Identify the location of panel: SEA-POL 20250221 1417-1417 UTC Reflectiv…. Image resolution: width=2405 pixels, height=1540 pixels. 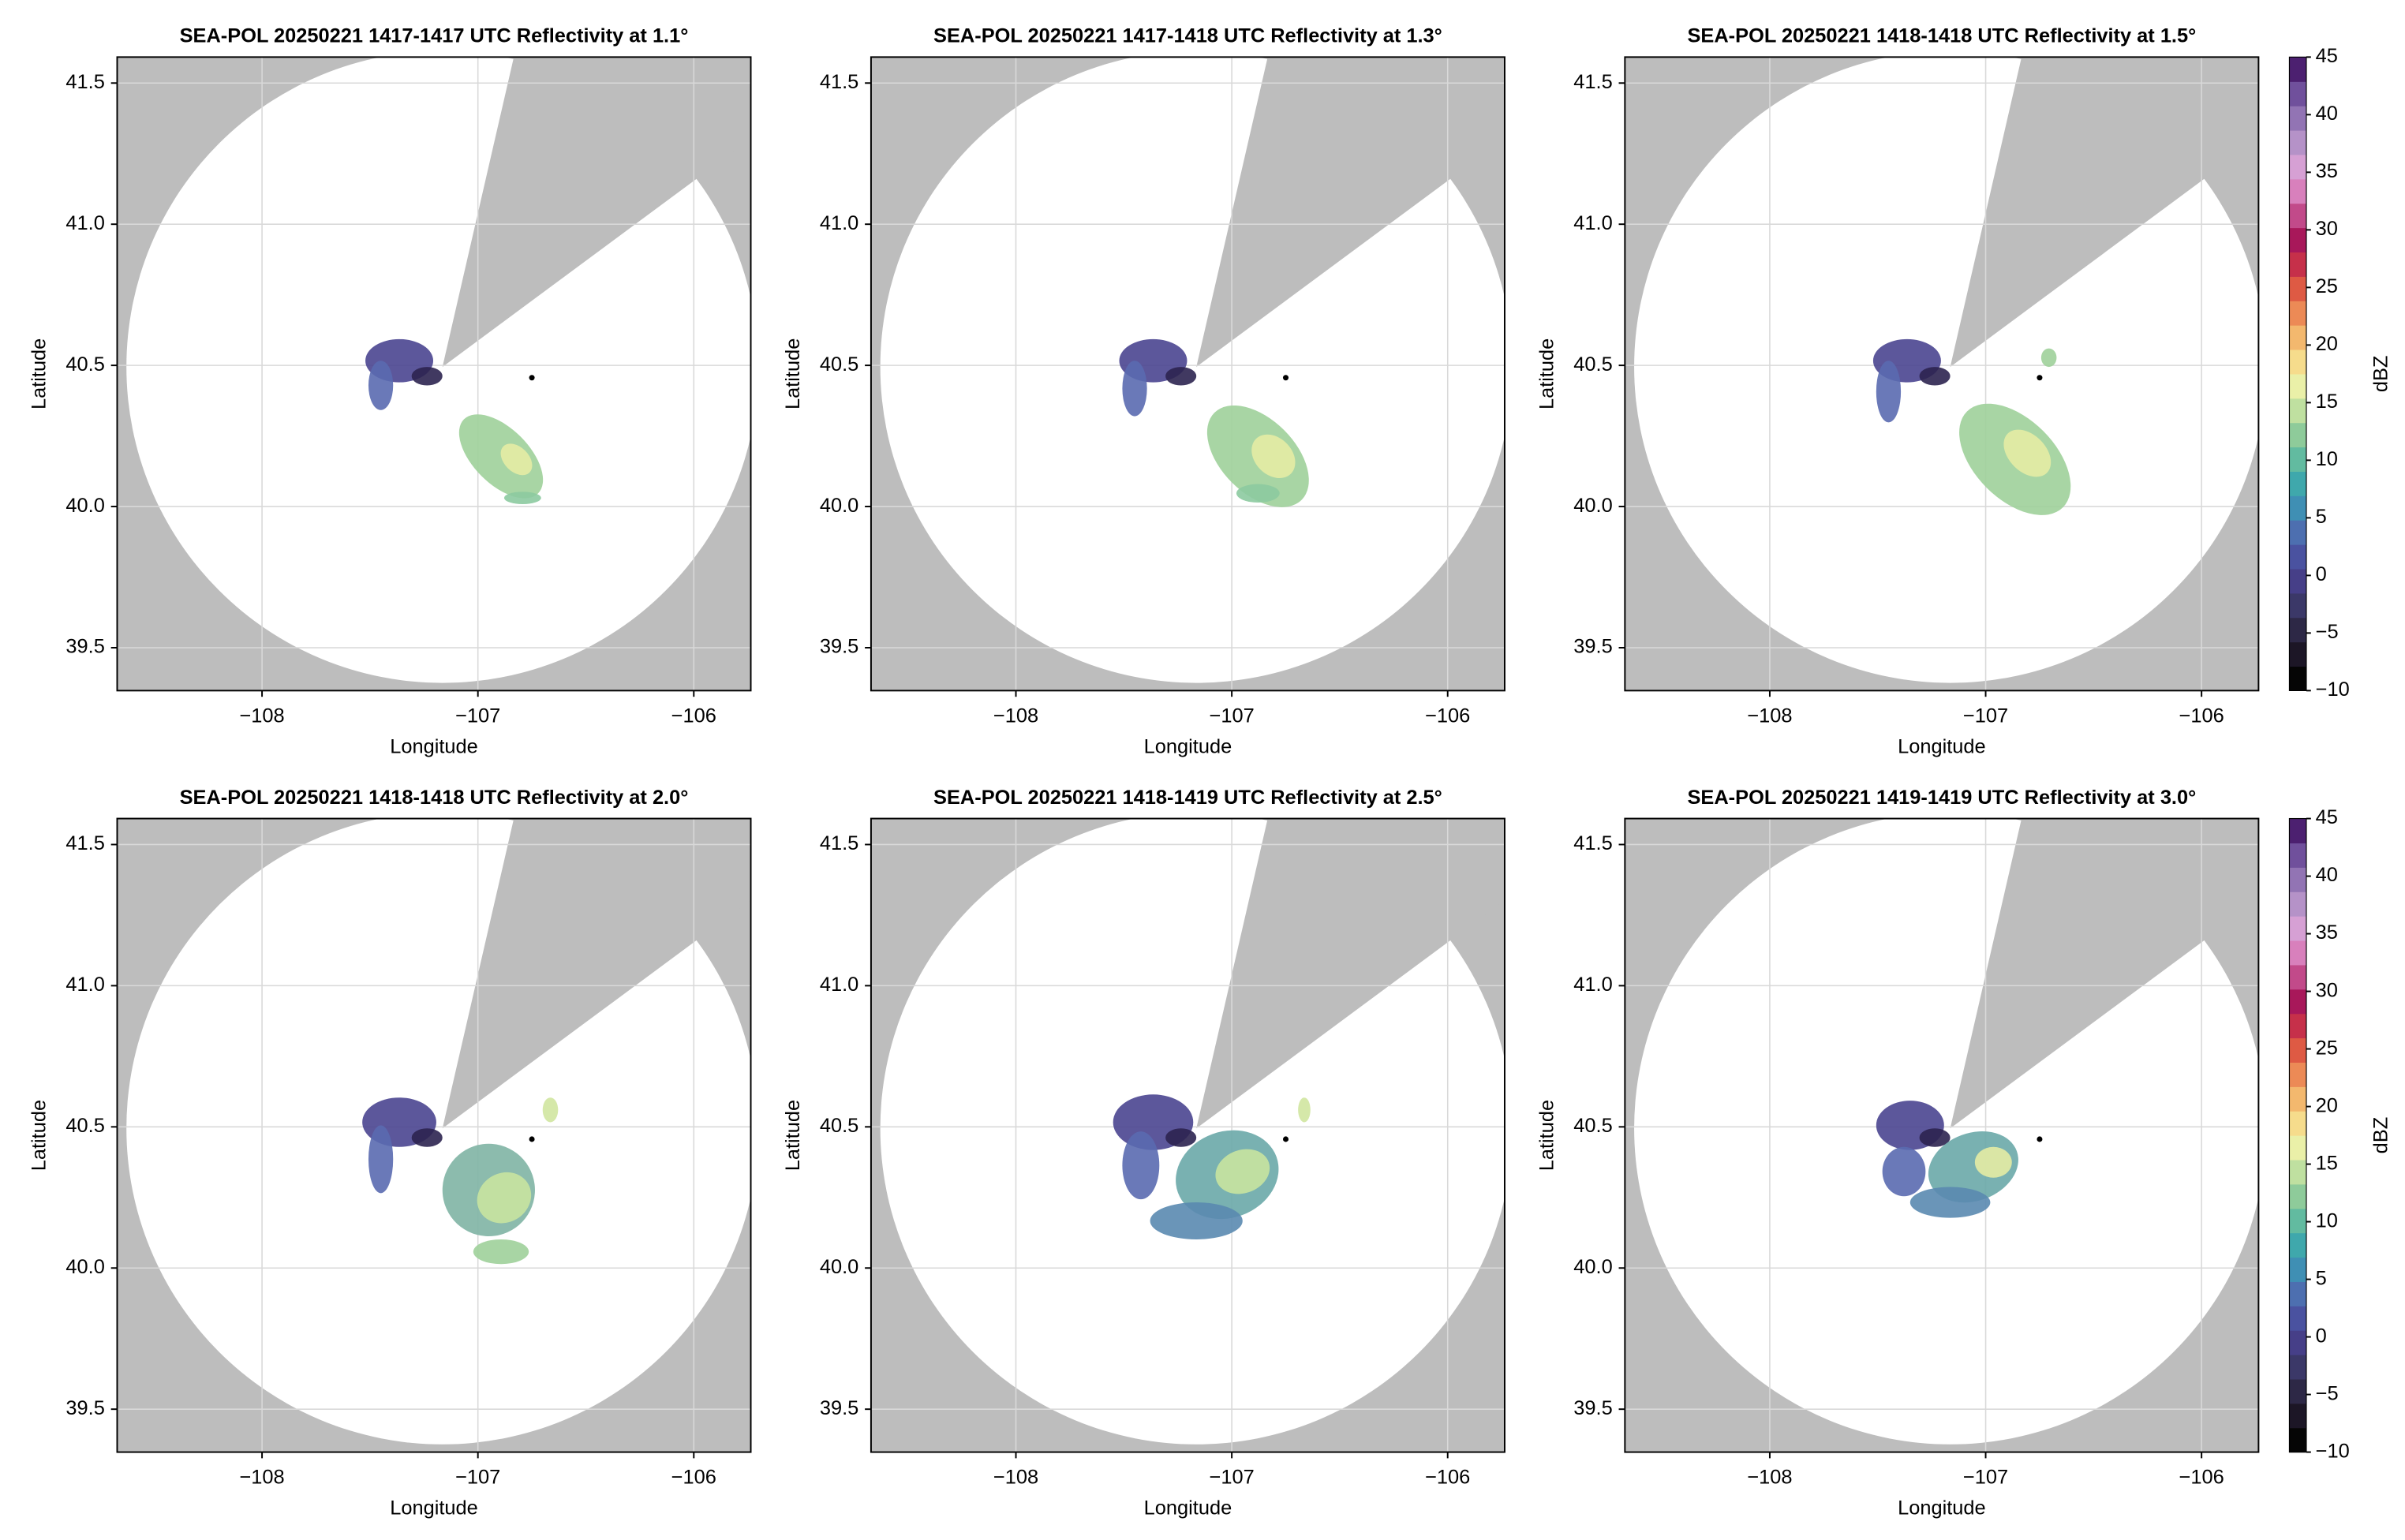
(390, 391).